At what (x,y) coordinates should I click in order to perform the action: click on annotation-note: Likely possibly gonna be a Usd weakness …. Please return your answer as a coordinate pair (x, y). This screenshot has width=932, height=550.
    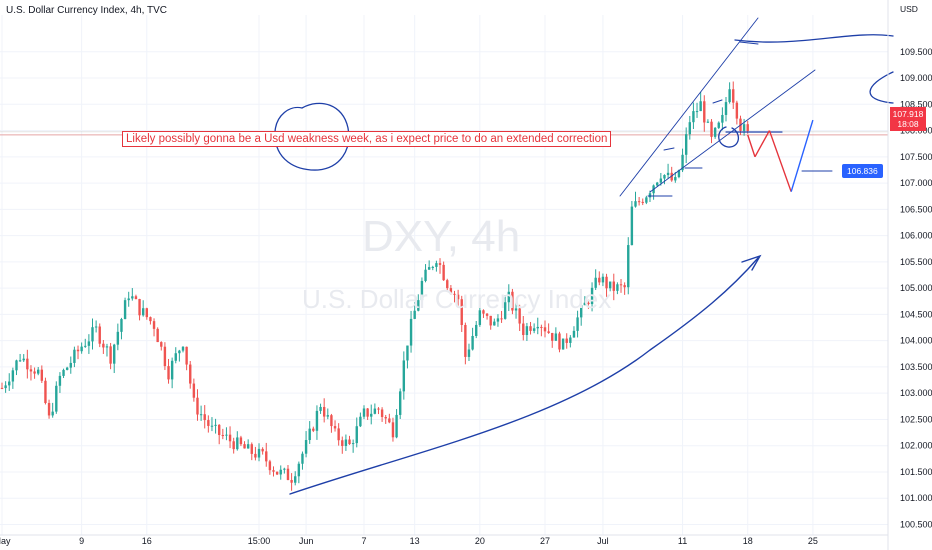
    Looking at the image, I should click on (367, 139).